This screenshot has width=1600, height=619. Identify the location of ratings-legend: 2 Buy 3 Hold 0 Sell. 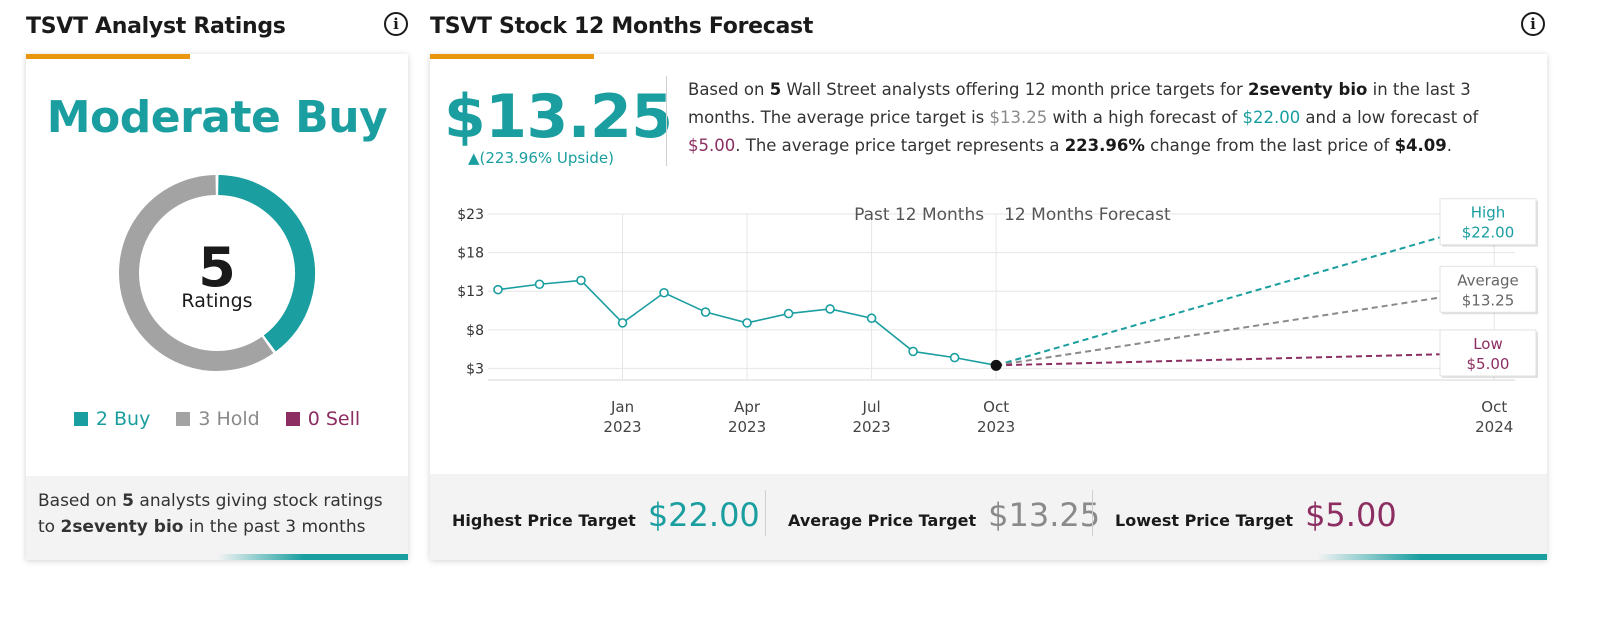
(217, 419).